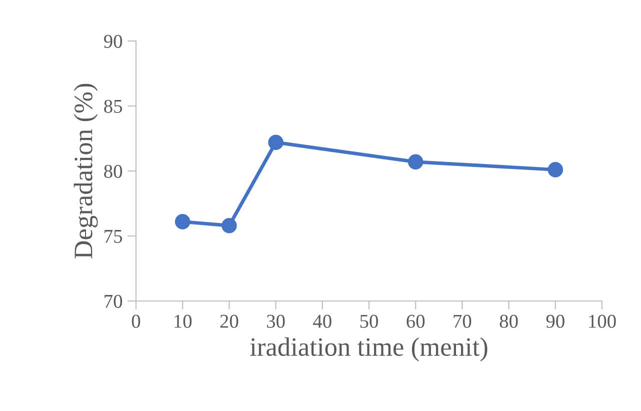 Image resolution: width=641 pixels, height=411 pixels. I want to click on y-tick-label: 80, so click(113, 171).